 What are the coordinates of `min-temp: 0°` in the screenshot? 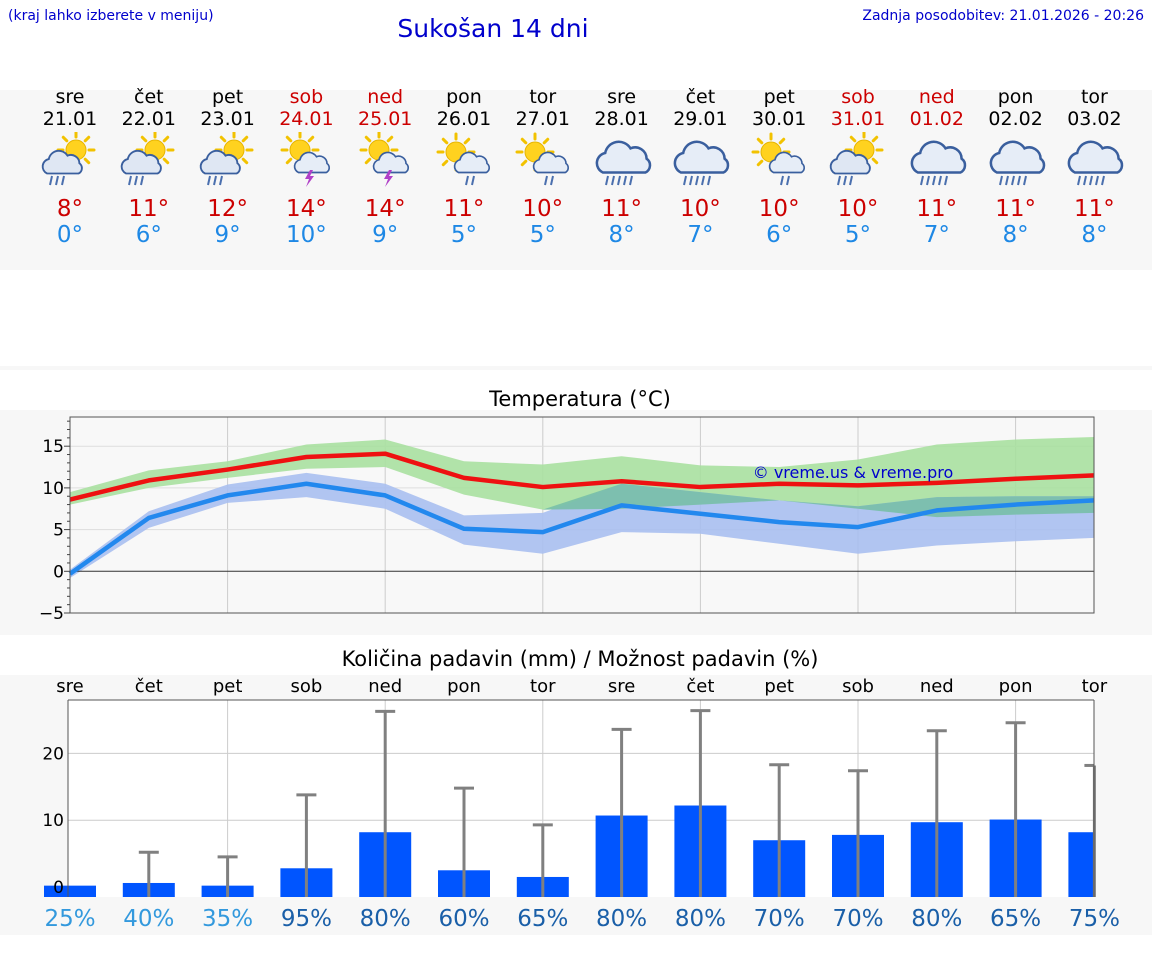 It's located at (70, 235).